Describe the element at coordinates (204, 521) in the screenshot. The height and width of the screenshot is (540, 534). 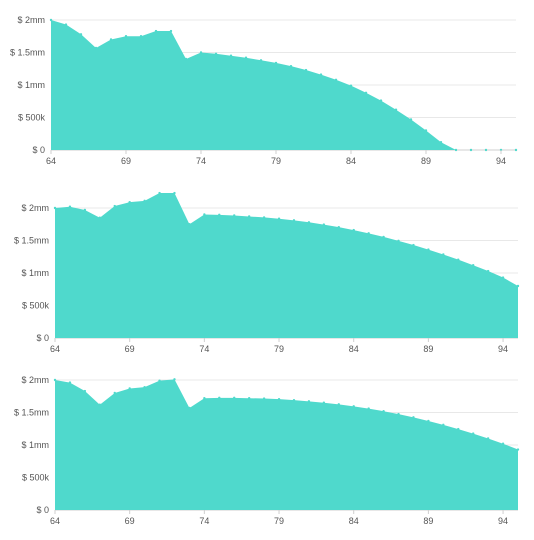
I see `x-tick-label: 74` at that location.